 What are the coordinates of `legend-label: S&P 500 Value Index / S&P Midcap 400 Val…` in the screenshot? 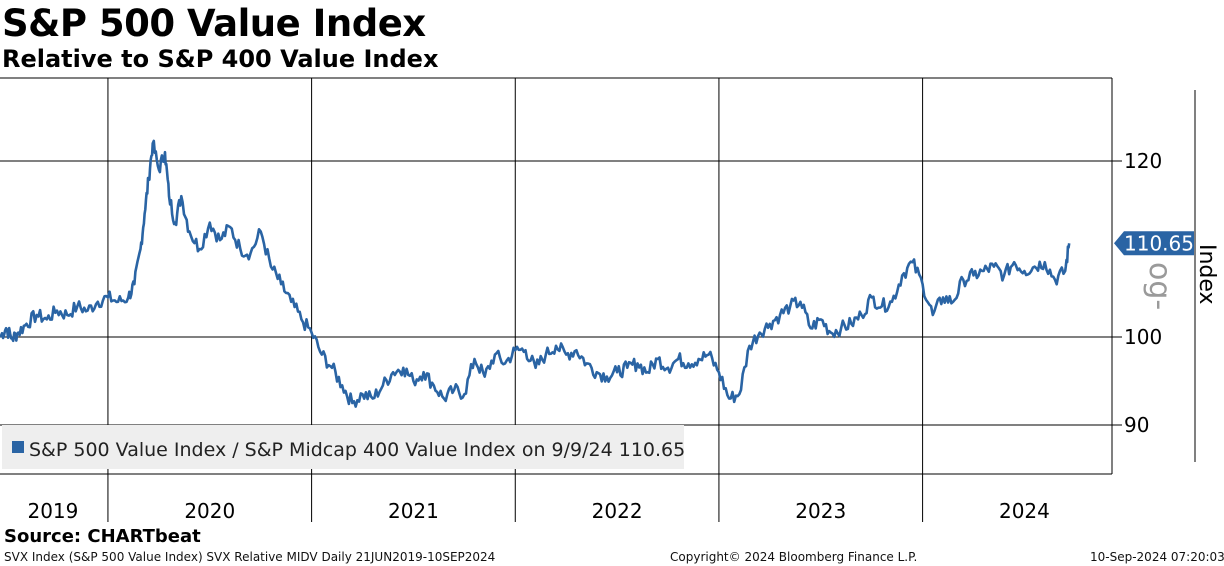 It's located at (357, 450).